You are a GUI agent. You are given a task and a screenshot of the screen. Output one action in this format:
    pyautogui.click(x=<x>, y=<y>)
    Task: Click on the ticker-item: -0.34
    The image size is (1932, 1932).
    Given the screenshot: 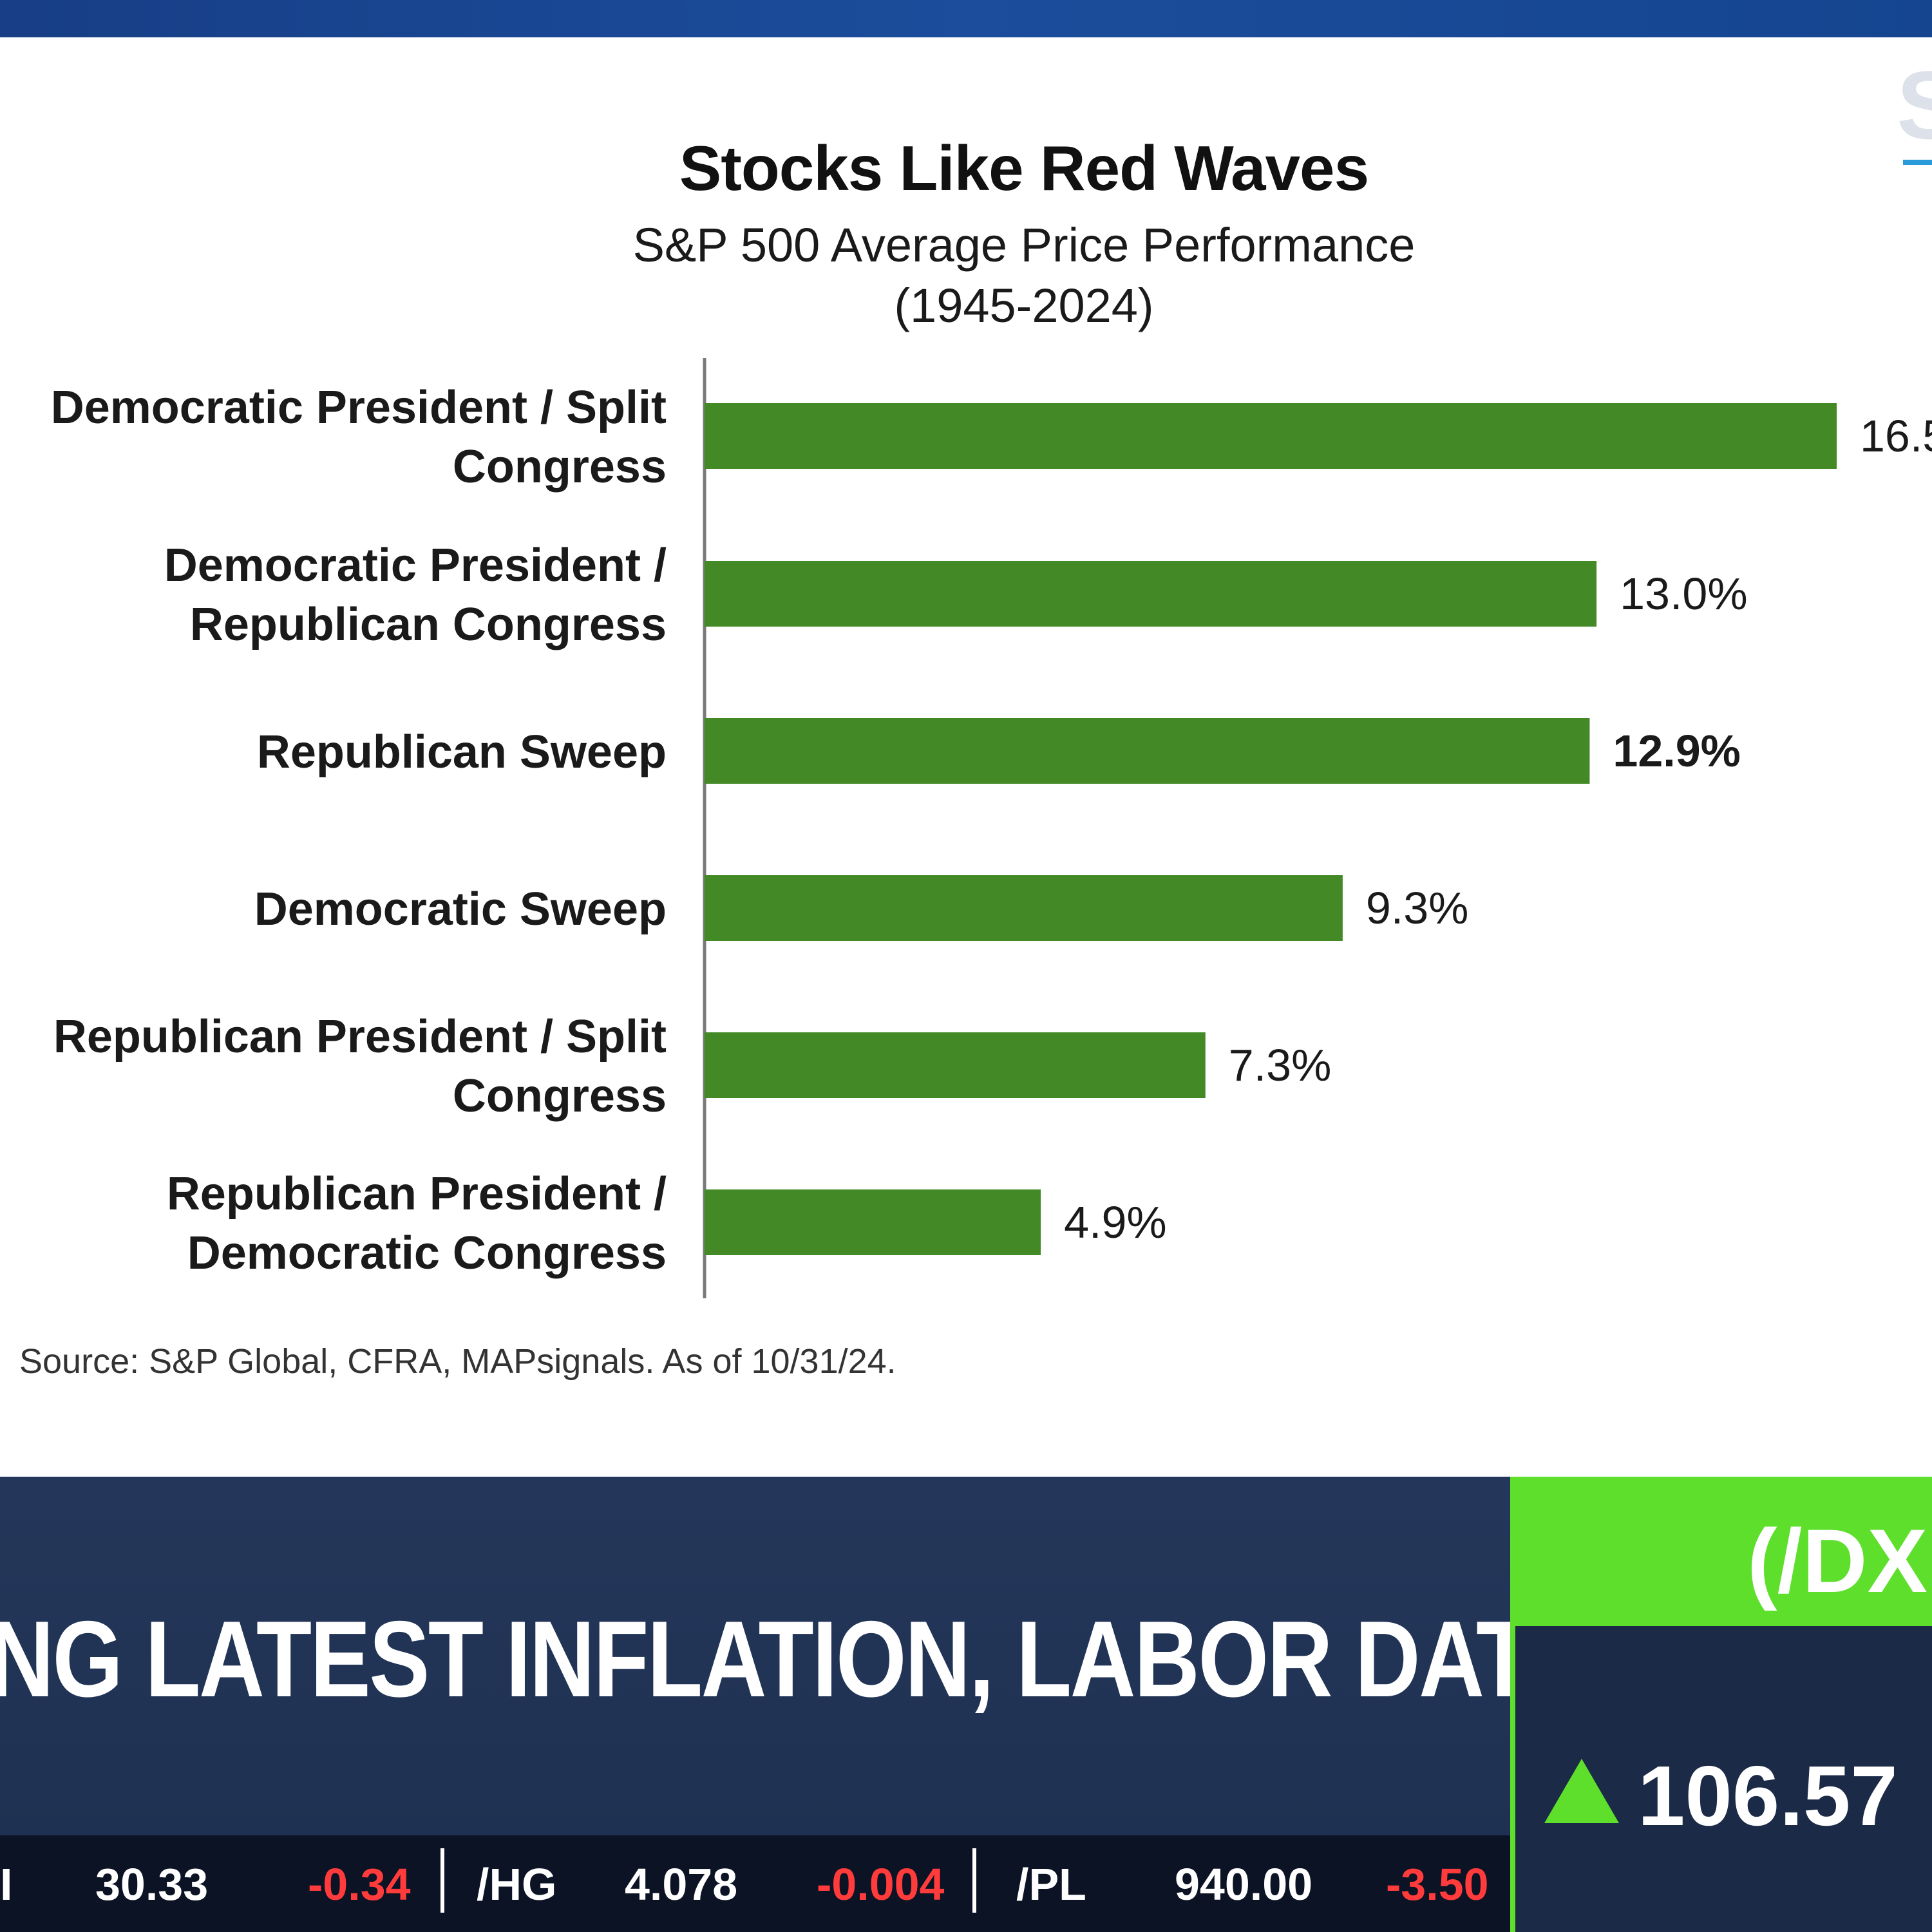 What is the action you would take?
    pyautogui.click(x=359, y=1884)
    